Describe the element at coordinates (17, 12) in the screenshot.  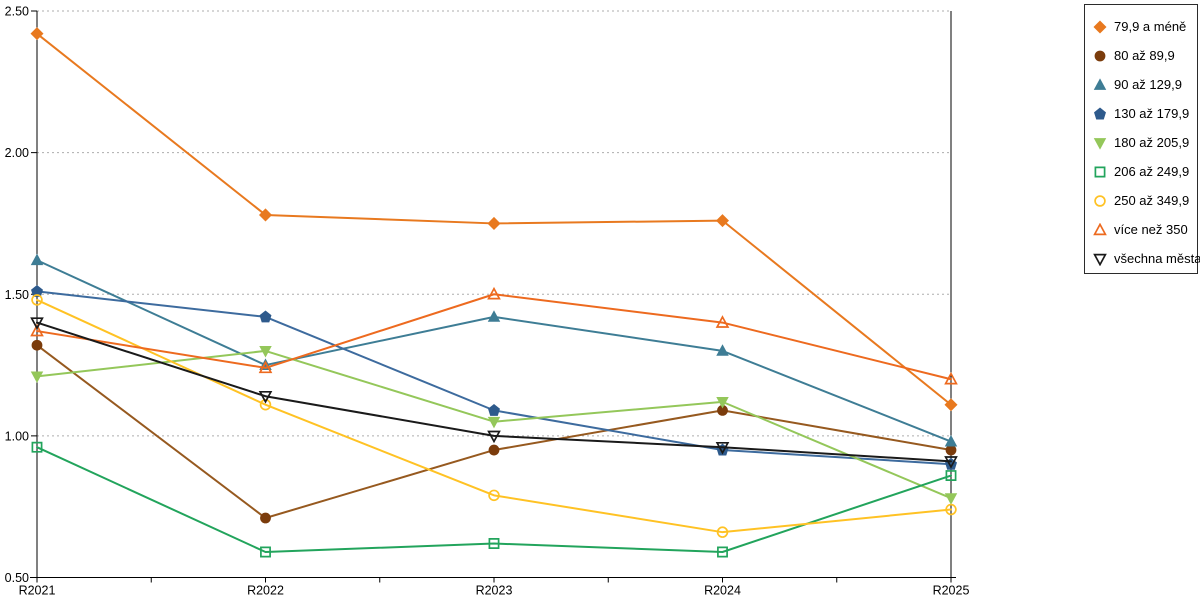
I see `y-tick-label: 2.50` at that location.